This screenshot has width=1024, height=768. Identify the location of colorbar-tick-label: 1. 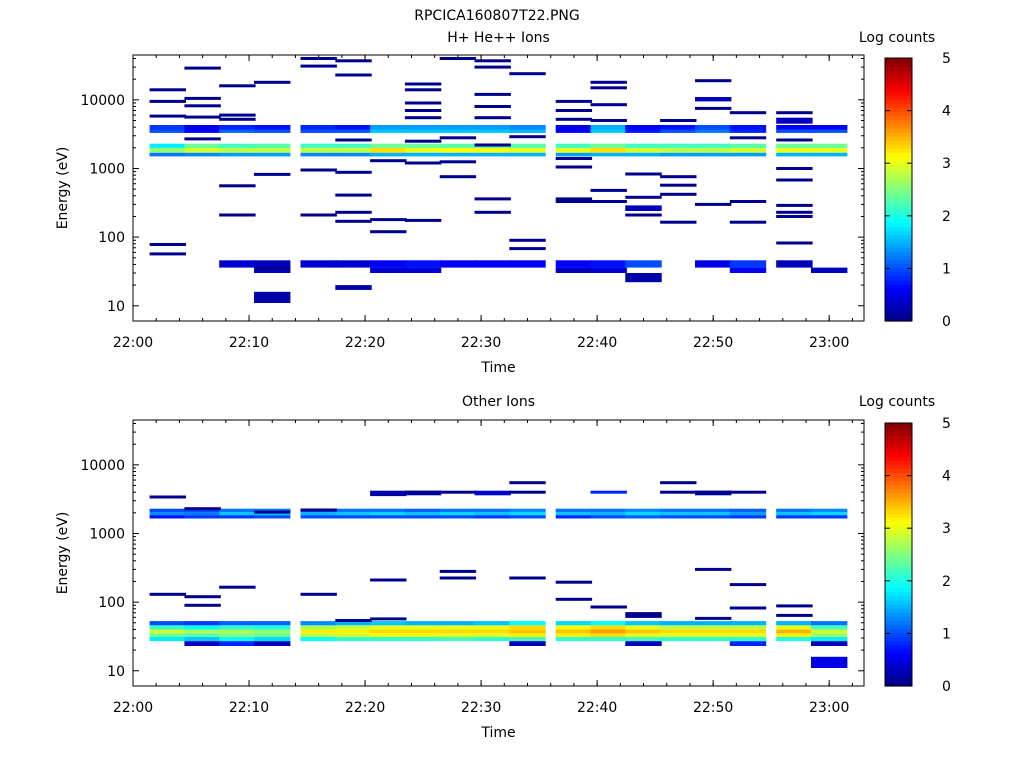
(946, 634).